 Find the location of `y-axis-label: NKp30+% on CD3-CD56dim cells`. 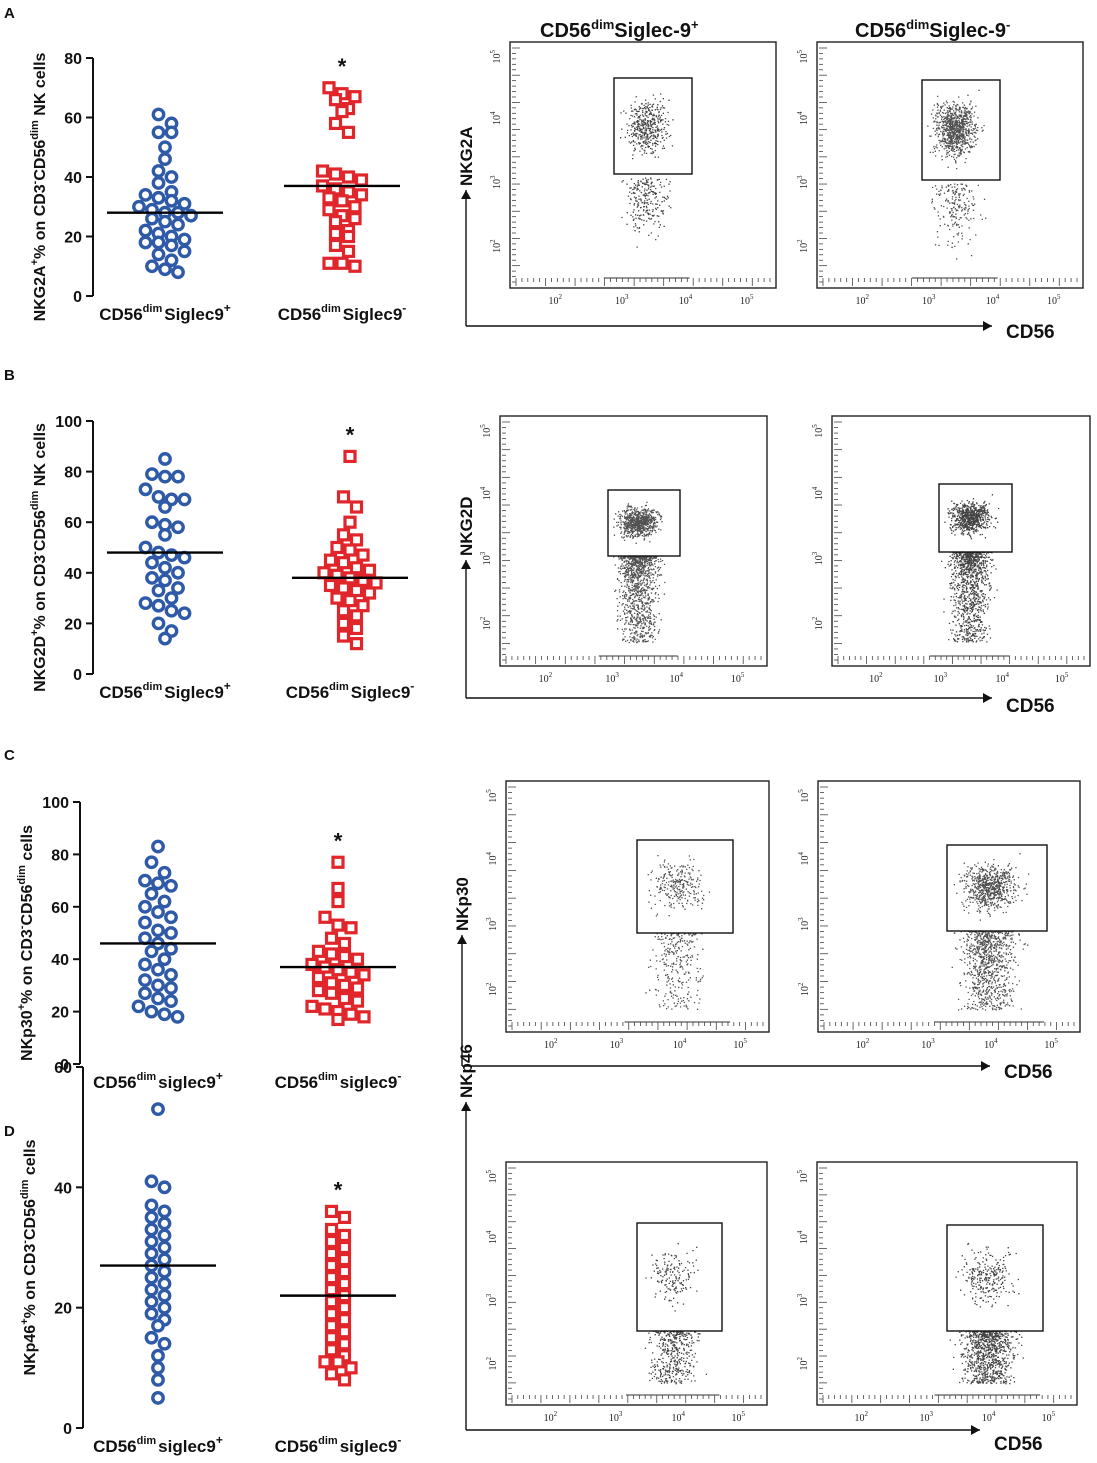

y-axis-label: NKp30+% on CD3-CD56dim cells is located at coordinates (26, 943).